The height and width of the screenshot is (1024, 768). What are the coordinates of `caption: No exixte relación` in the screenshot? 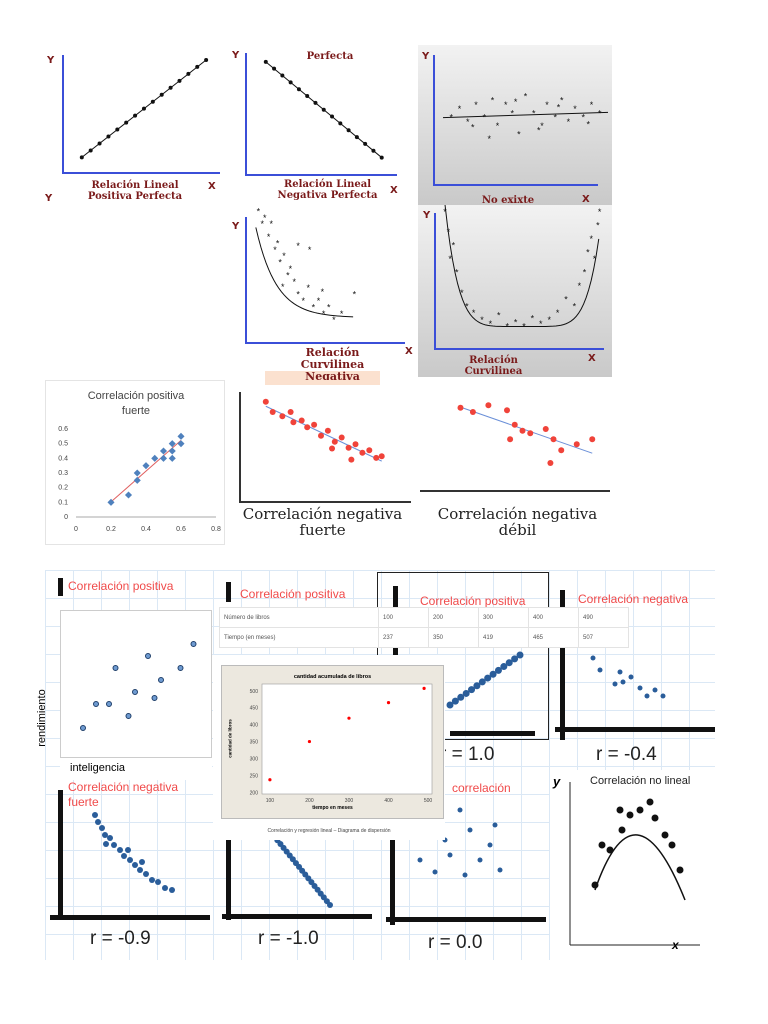 It's located at (508, 200).